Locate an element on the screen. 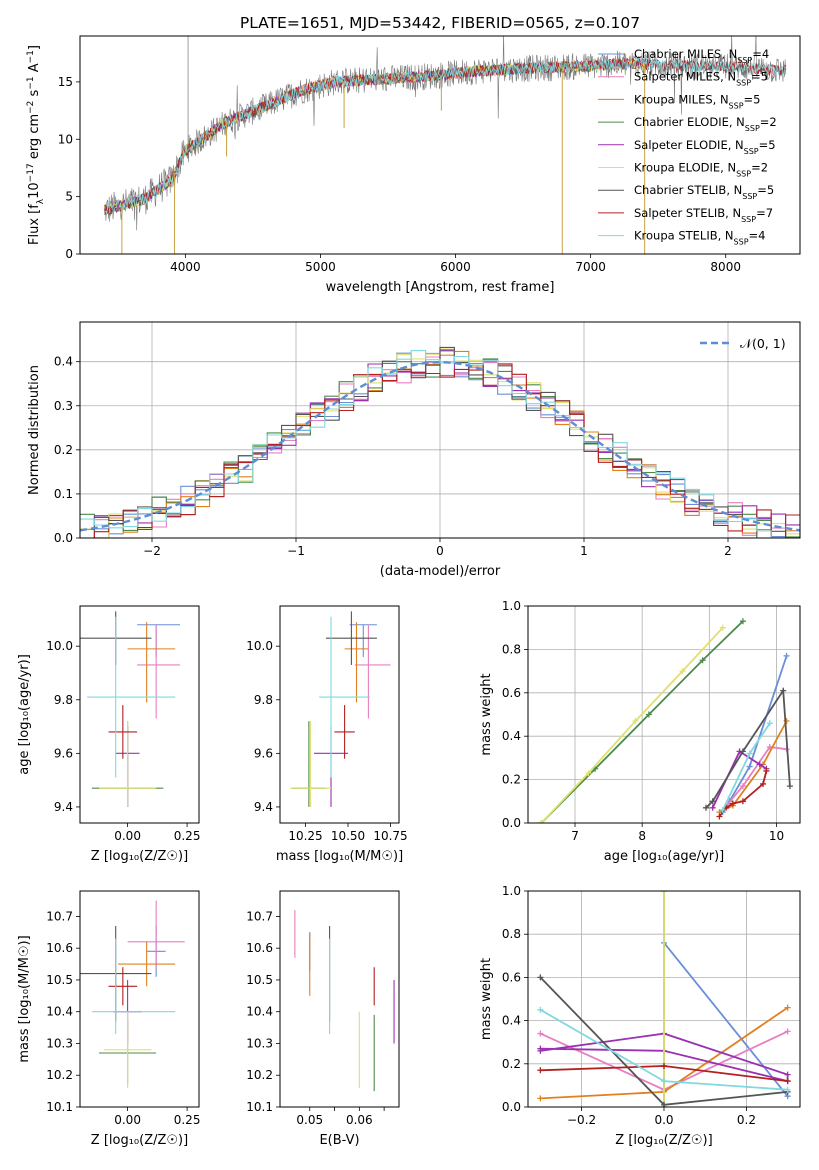  legend-entry: Kroupa MILES, NSSP=5 is located at coordinates (697, 101).